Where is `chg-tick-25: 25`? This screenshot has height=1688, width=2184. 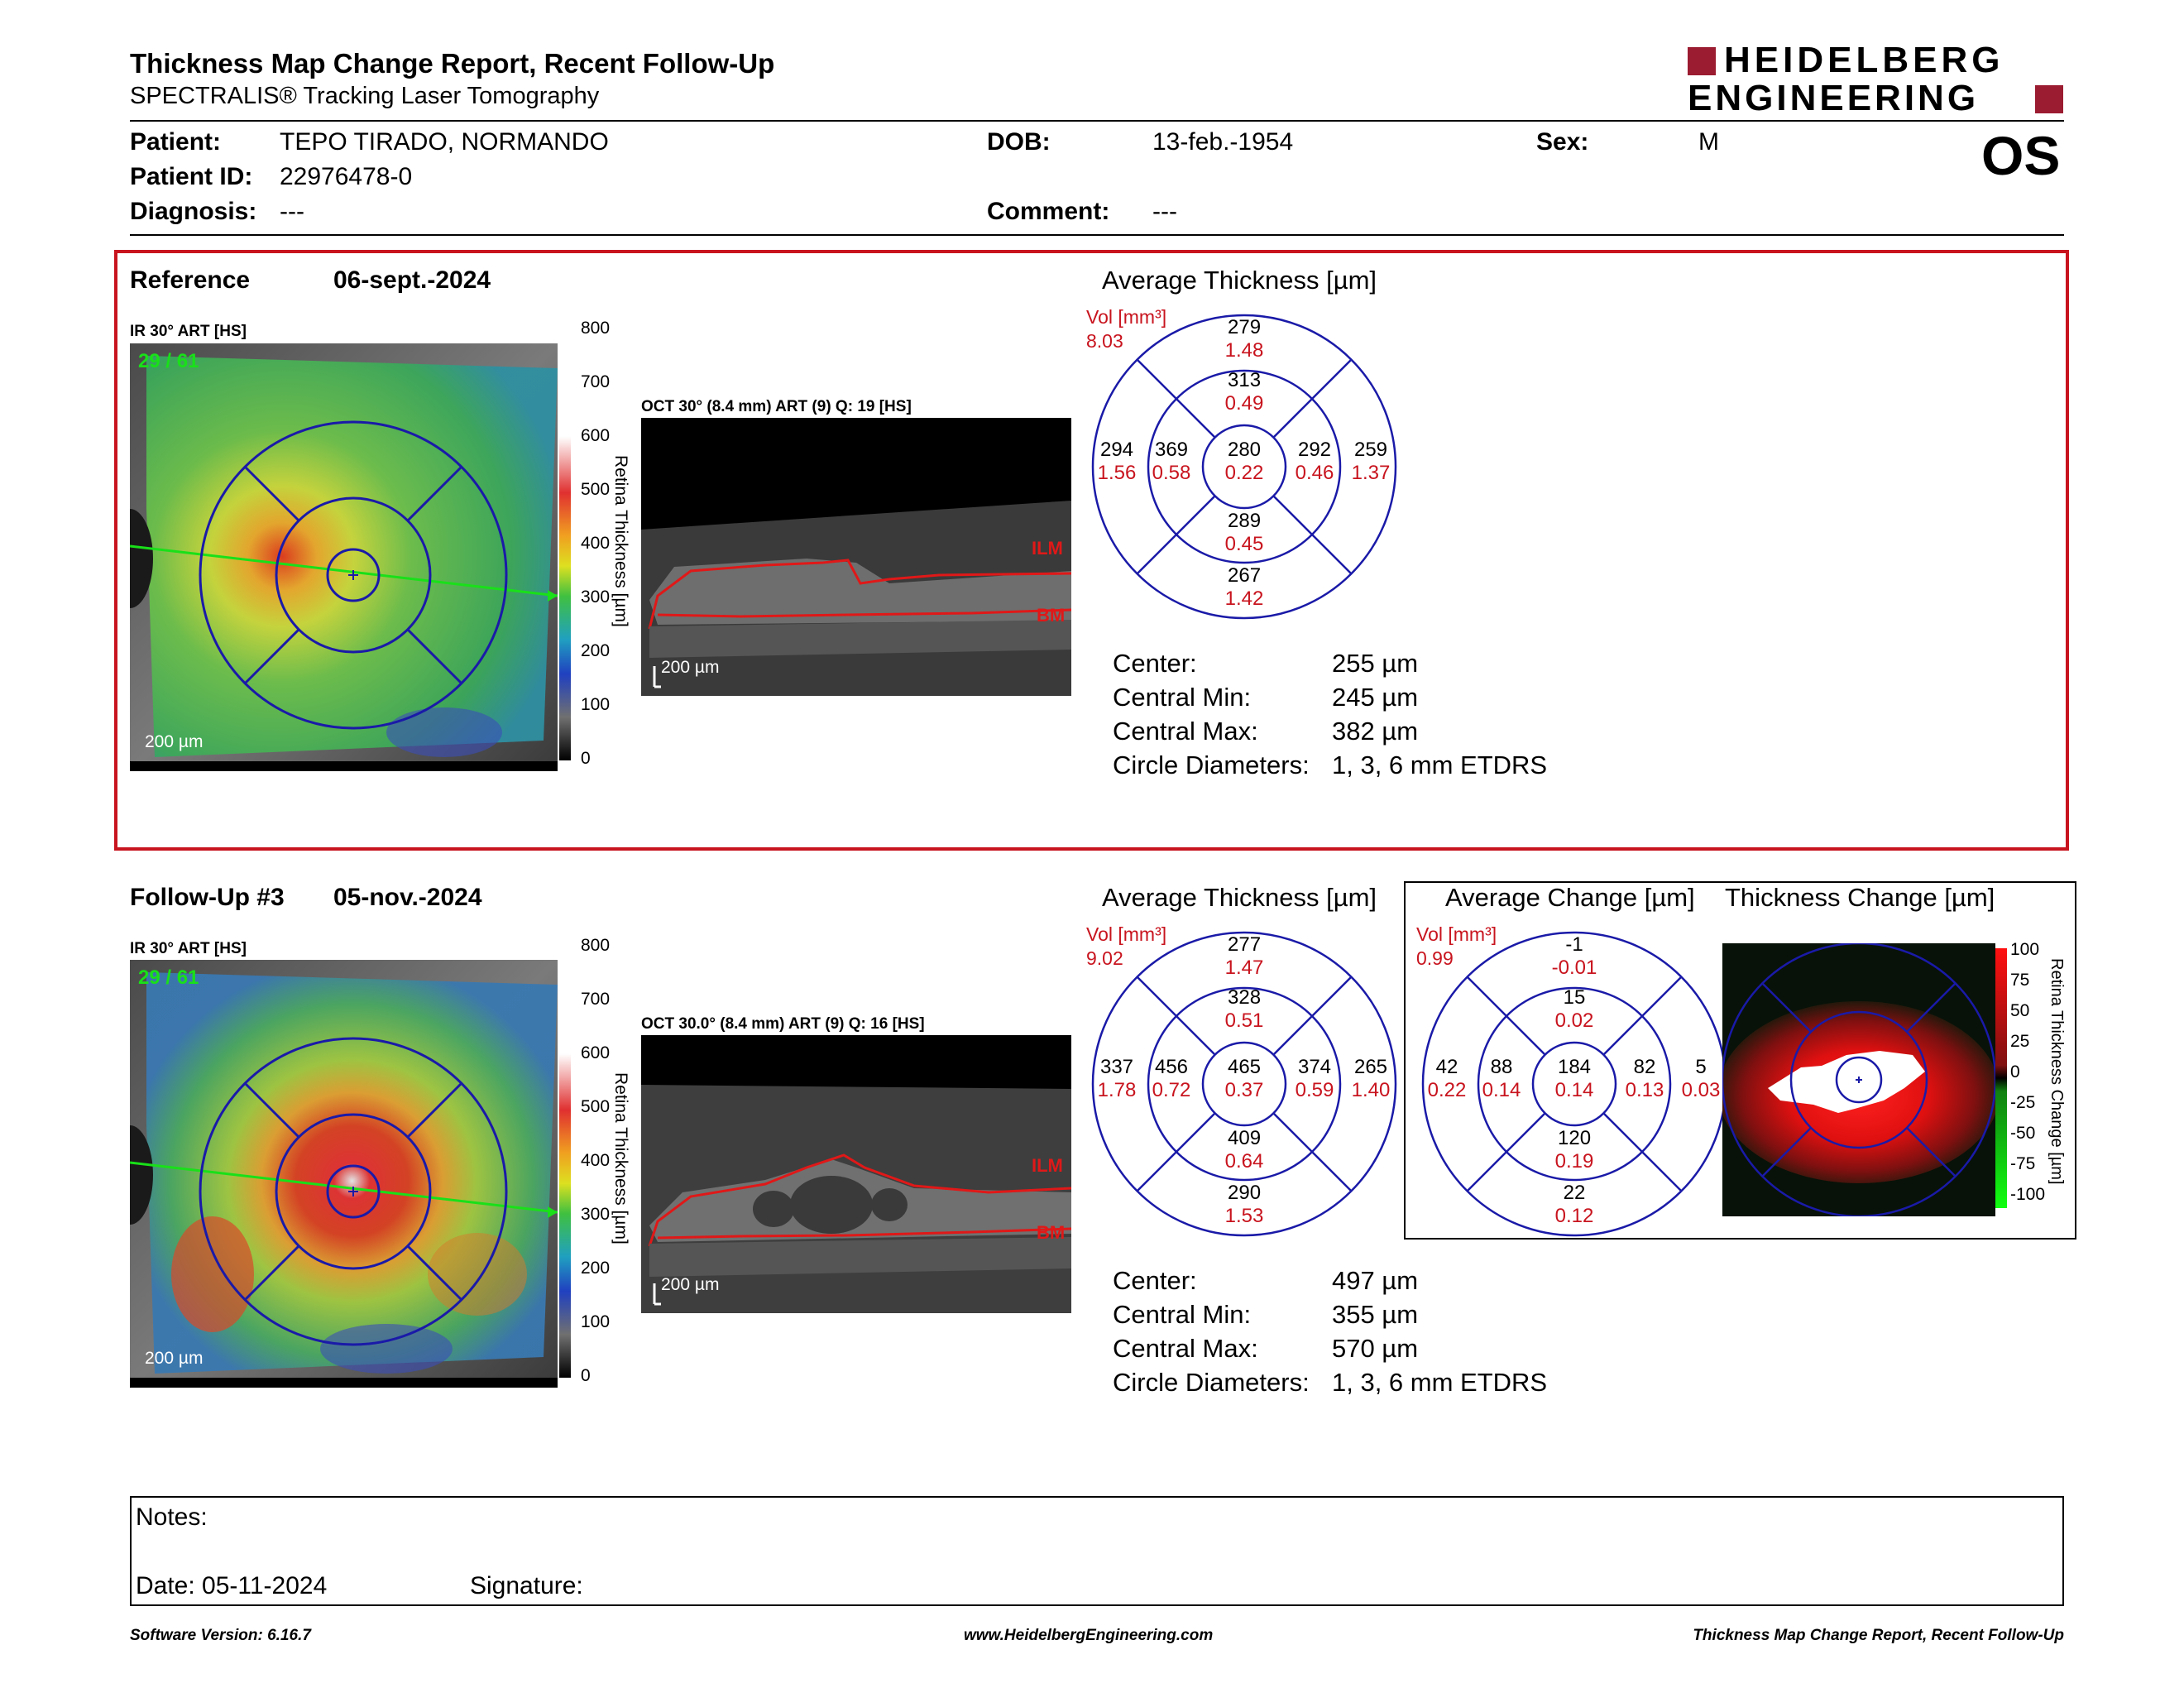 chg-tick-25: 25 is located at coordinates (2020, 1041).